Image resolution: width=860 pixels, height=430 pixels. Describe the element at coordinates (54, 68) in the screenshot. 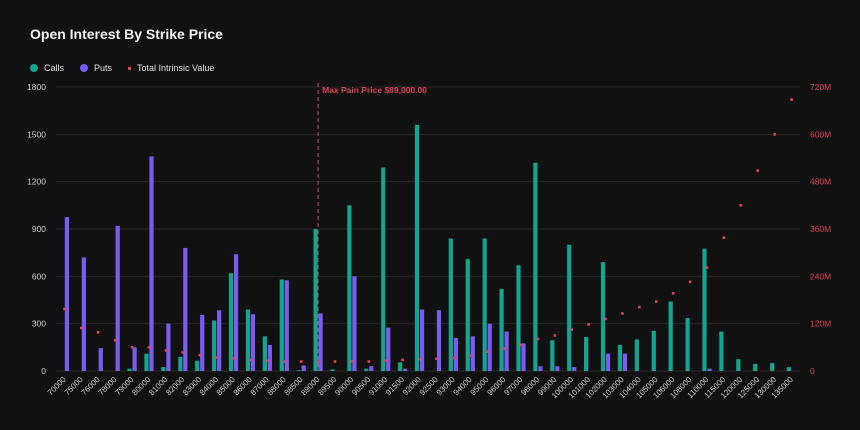

I see `legend-label-calls: Calls` at that location.